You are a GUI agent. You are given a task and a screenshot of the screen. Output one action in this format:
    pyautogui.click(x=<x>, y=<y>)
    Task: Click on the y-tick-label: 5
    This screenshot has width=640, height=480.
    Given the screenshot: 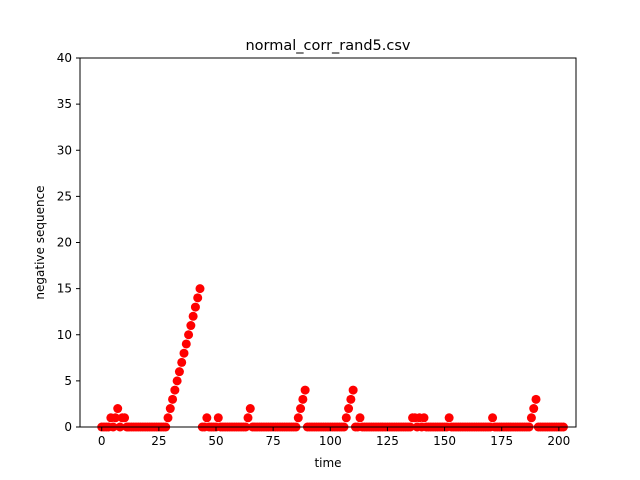 What is the action you would take?
    pyautogui.click(x=68, y=381)
    